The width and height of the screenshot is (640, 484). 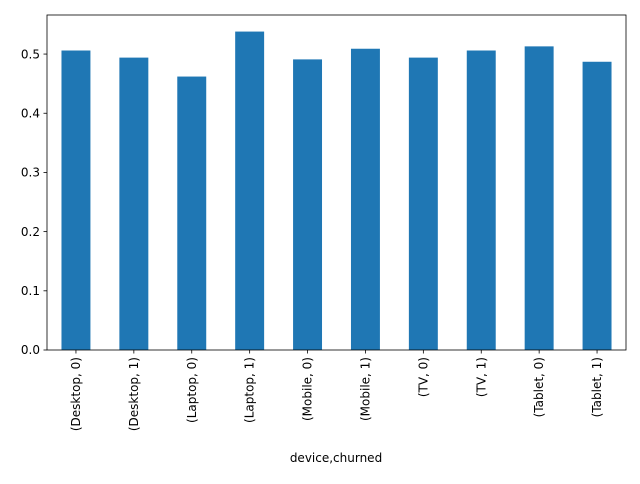 What do you see at coordinates (308, 389) in the screenshot?
I see `x-tick-label: (Mobile, 0)` at bounding box center [308, 389].